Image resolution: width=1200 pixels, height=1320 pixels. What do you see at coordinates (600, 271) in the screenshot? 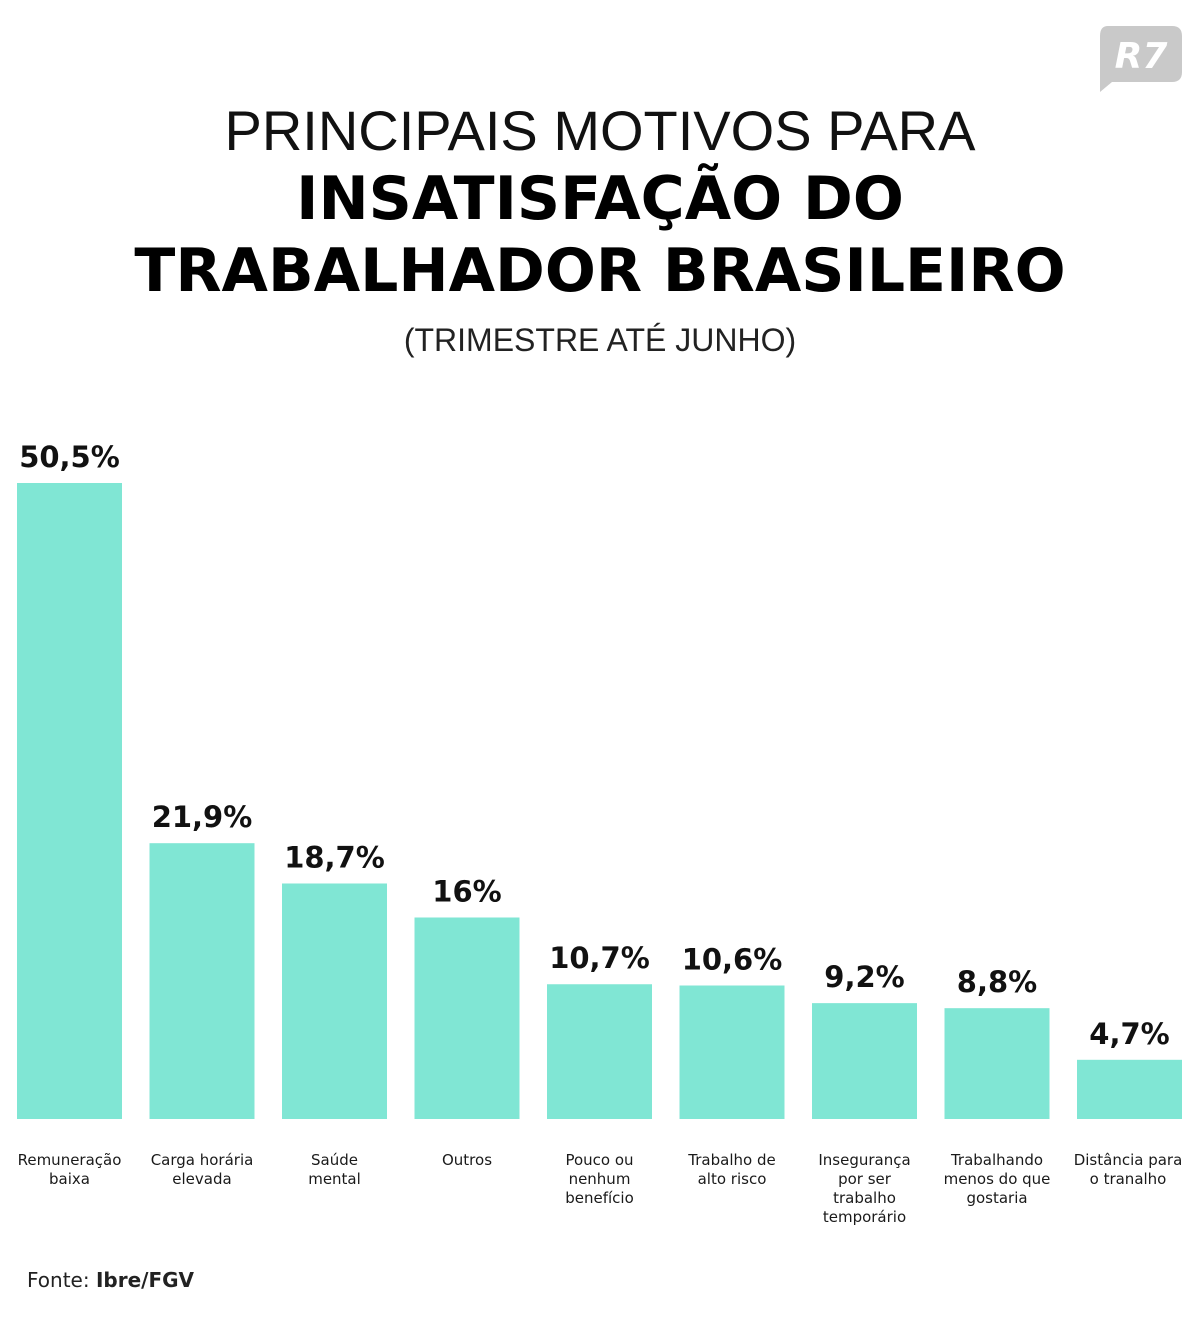
I see `title-line-3: TRABALHADOR BRASILEIRO` at bounding box center [600, 271].